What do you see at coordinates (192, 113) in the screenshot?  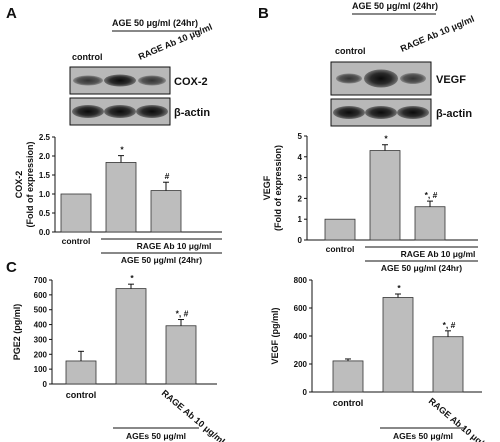 I see `panel-a-blot-loading: β-actin` at bounding box center [192, 113].